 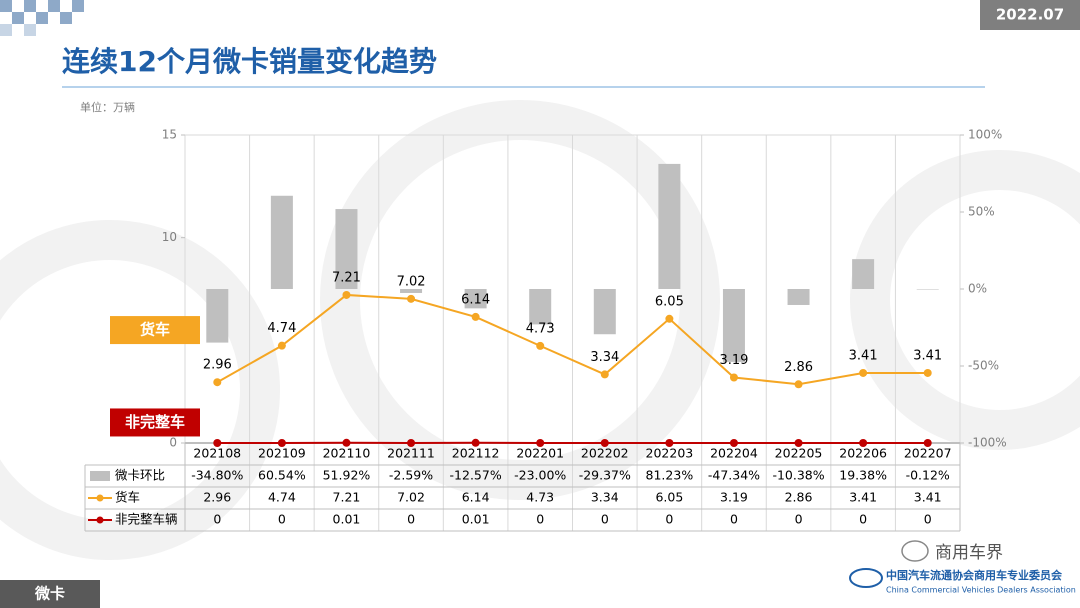 I want to click on table-cell: 4.73, so click(x=540, y=497).